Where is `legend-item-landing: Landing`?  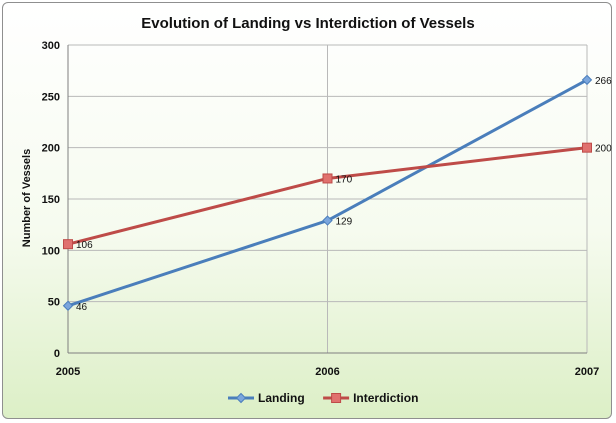
legend-item-landing: Landing is located at coordinates (266, 398).